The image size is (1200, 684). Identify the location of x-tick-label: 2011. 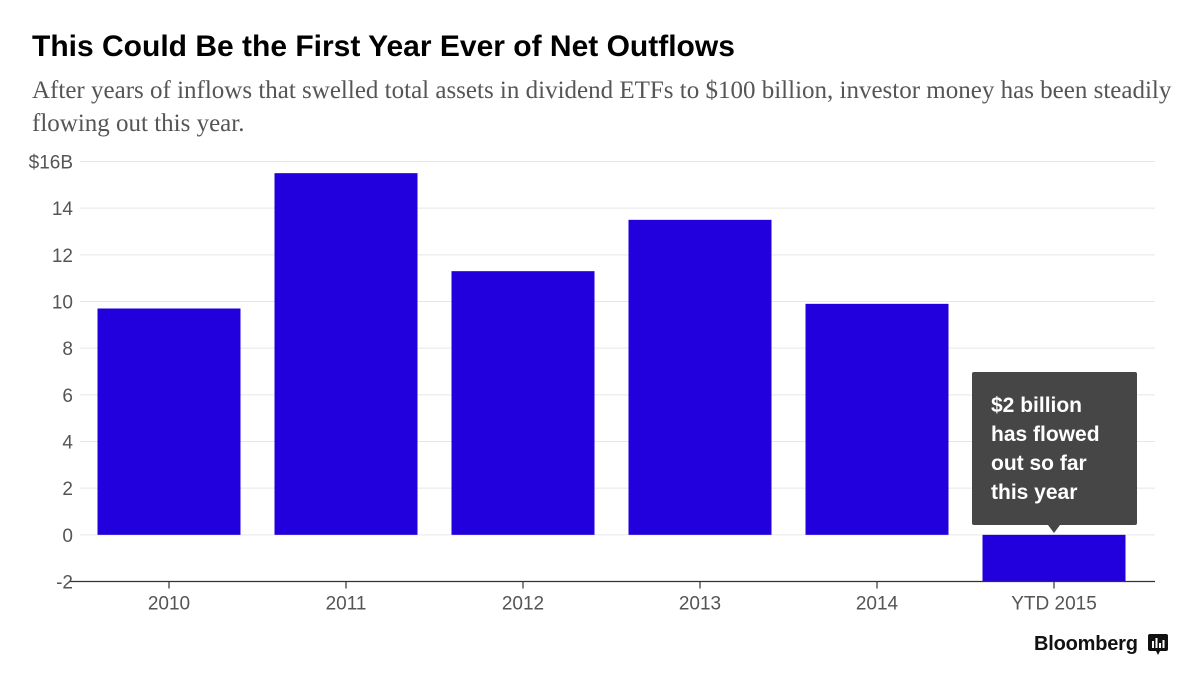
(346, 604).